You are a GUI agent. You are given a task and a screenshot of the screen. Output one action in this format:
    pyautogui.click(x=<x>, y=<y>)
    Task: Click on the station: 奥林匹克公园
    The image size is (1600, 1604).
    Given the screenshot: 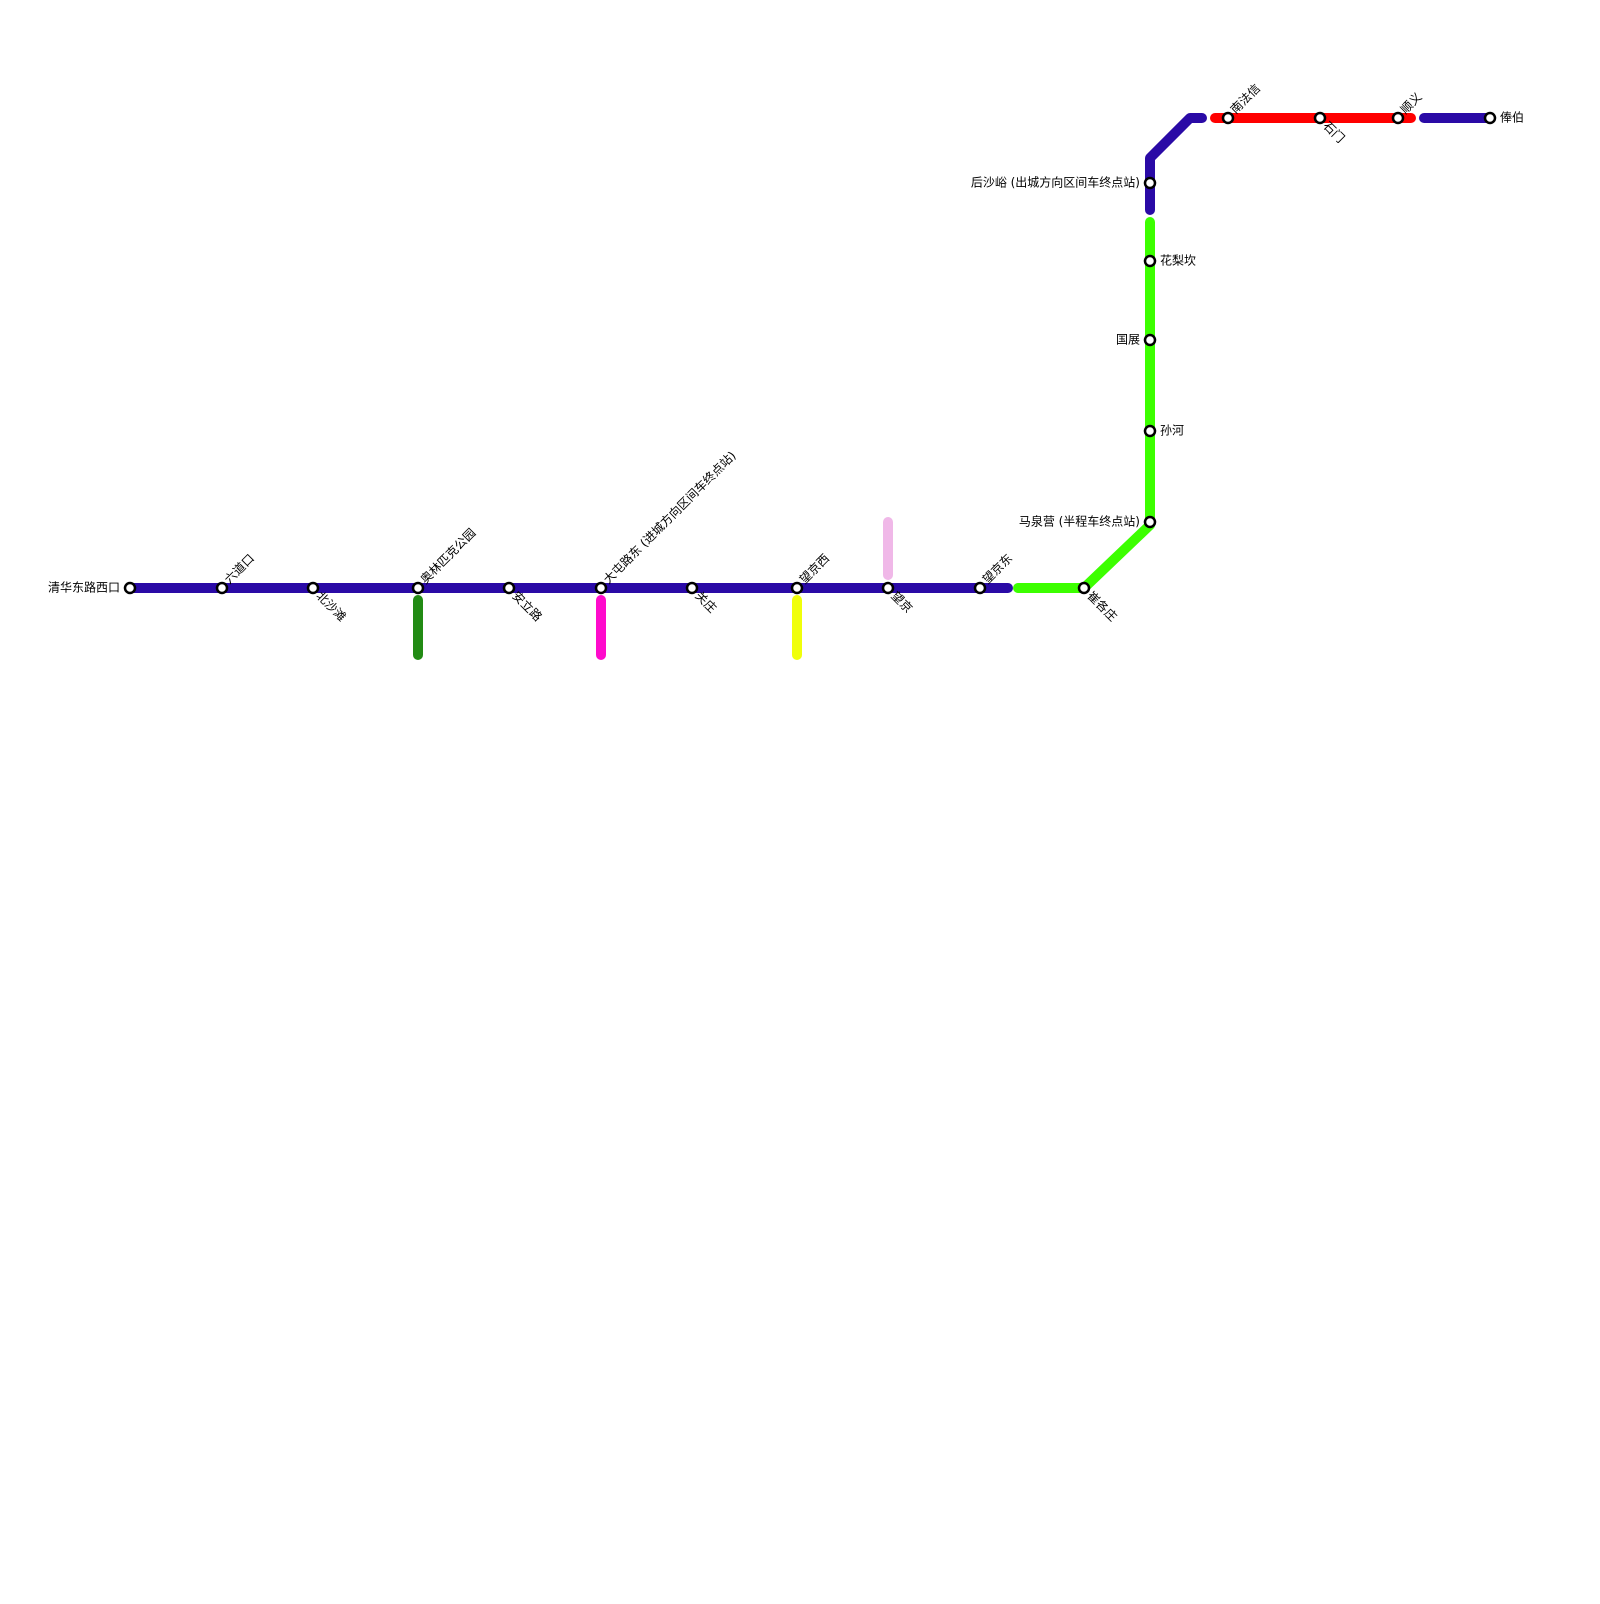 What is the action you would take?
    pyautogui.click(x=445, y=560)
    